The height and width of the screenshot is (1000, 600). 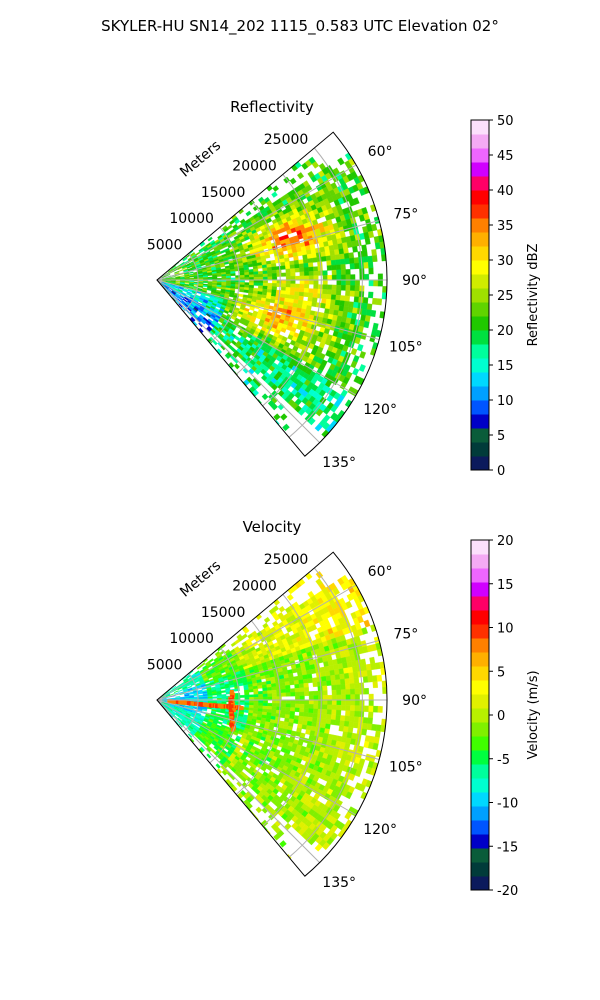 I want to click on azimuth-tick-label: 120°, so click(x=380, y=410).